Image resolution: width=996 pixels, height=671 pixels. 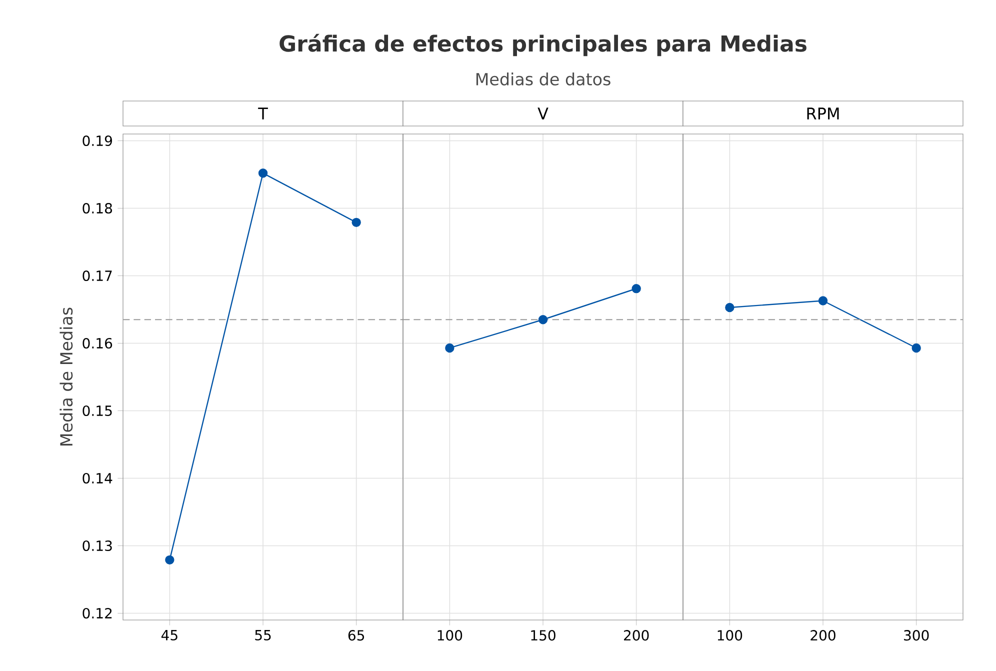 I want to click on chart-title: RPM, so click(x=823, y=114).